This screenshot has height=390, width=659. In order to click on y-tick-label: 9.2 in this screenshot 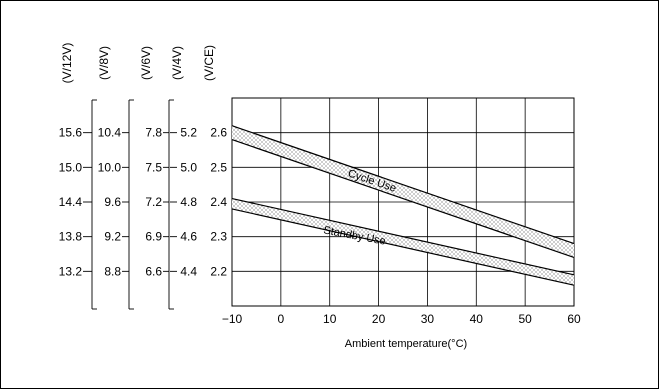, I will do `click(112, 237)`.